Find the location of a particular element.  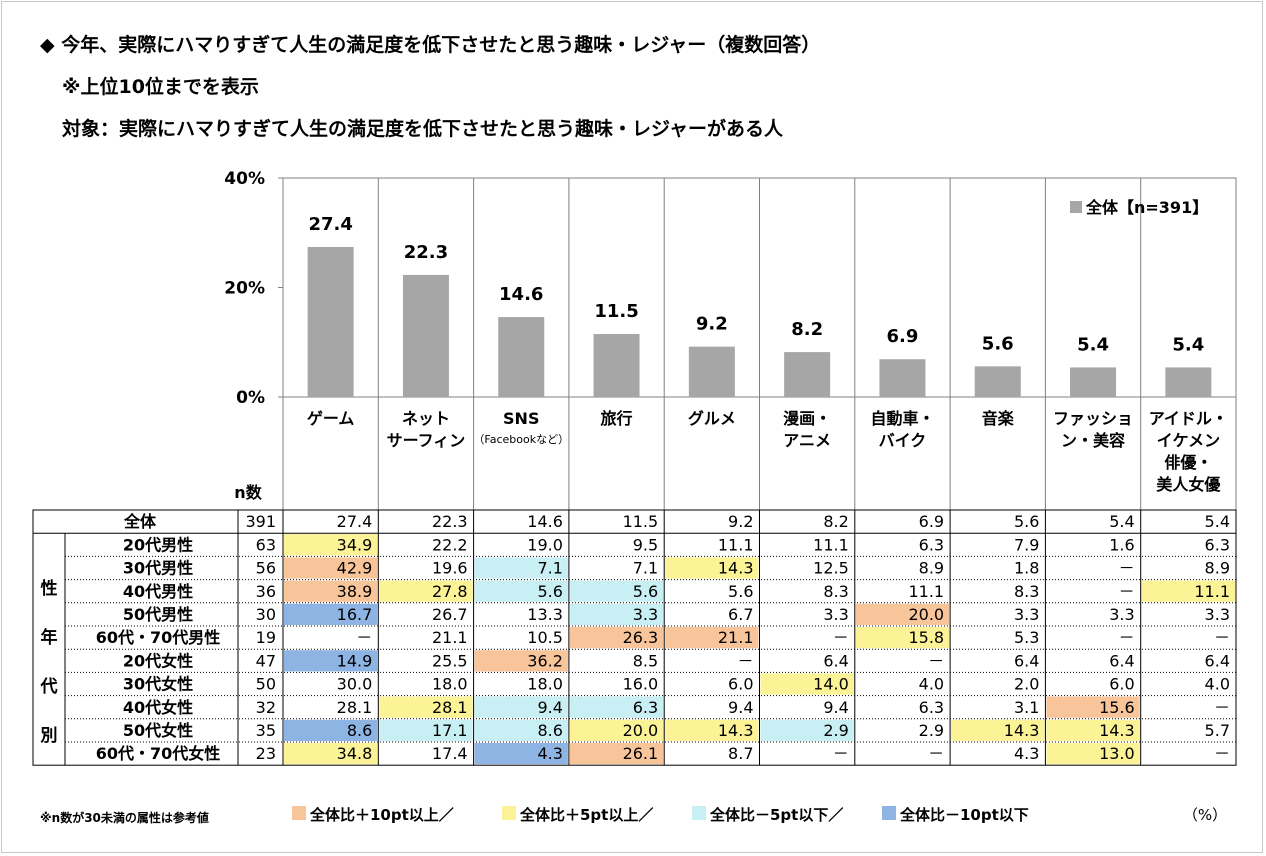

category-label: （Facebookなど） is located at coordinates (521, 439).